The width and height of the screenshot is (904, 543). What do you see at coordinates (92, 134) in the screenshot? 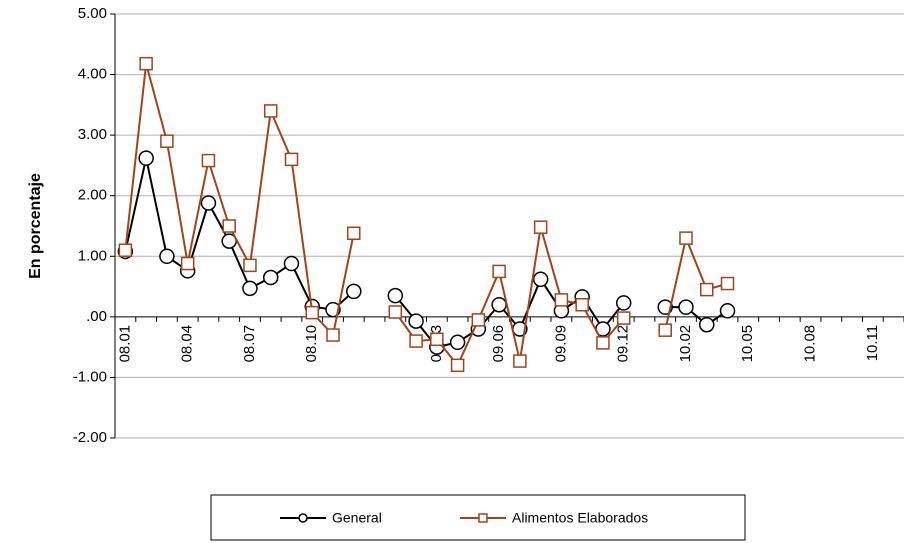
I see `y-tick-label: 3.00` at bounding box center [92, 134].